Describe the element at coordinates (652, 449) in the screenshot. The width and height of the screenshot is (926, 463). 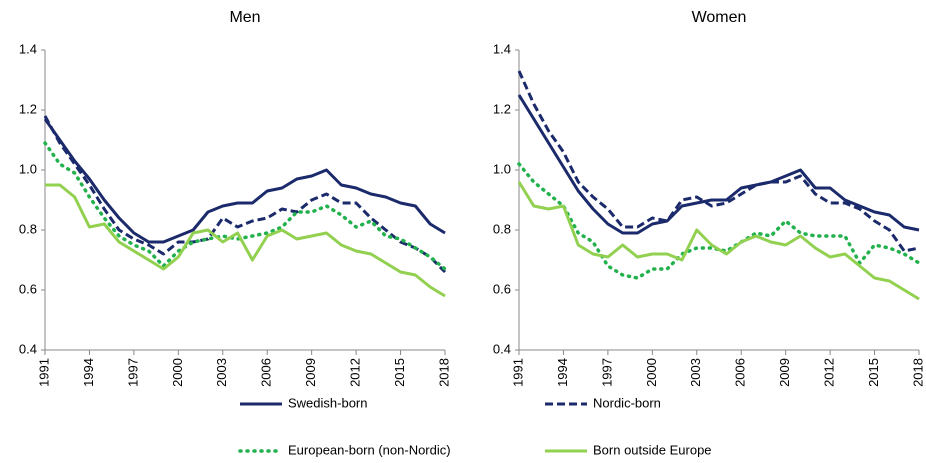
I see `legend-label: Born outside Europe` at that location.